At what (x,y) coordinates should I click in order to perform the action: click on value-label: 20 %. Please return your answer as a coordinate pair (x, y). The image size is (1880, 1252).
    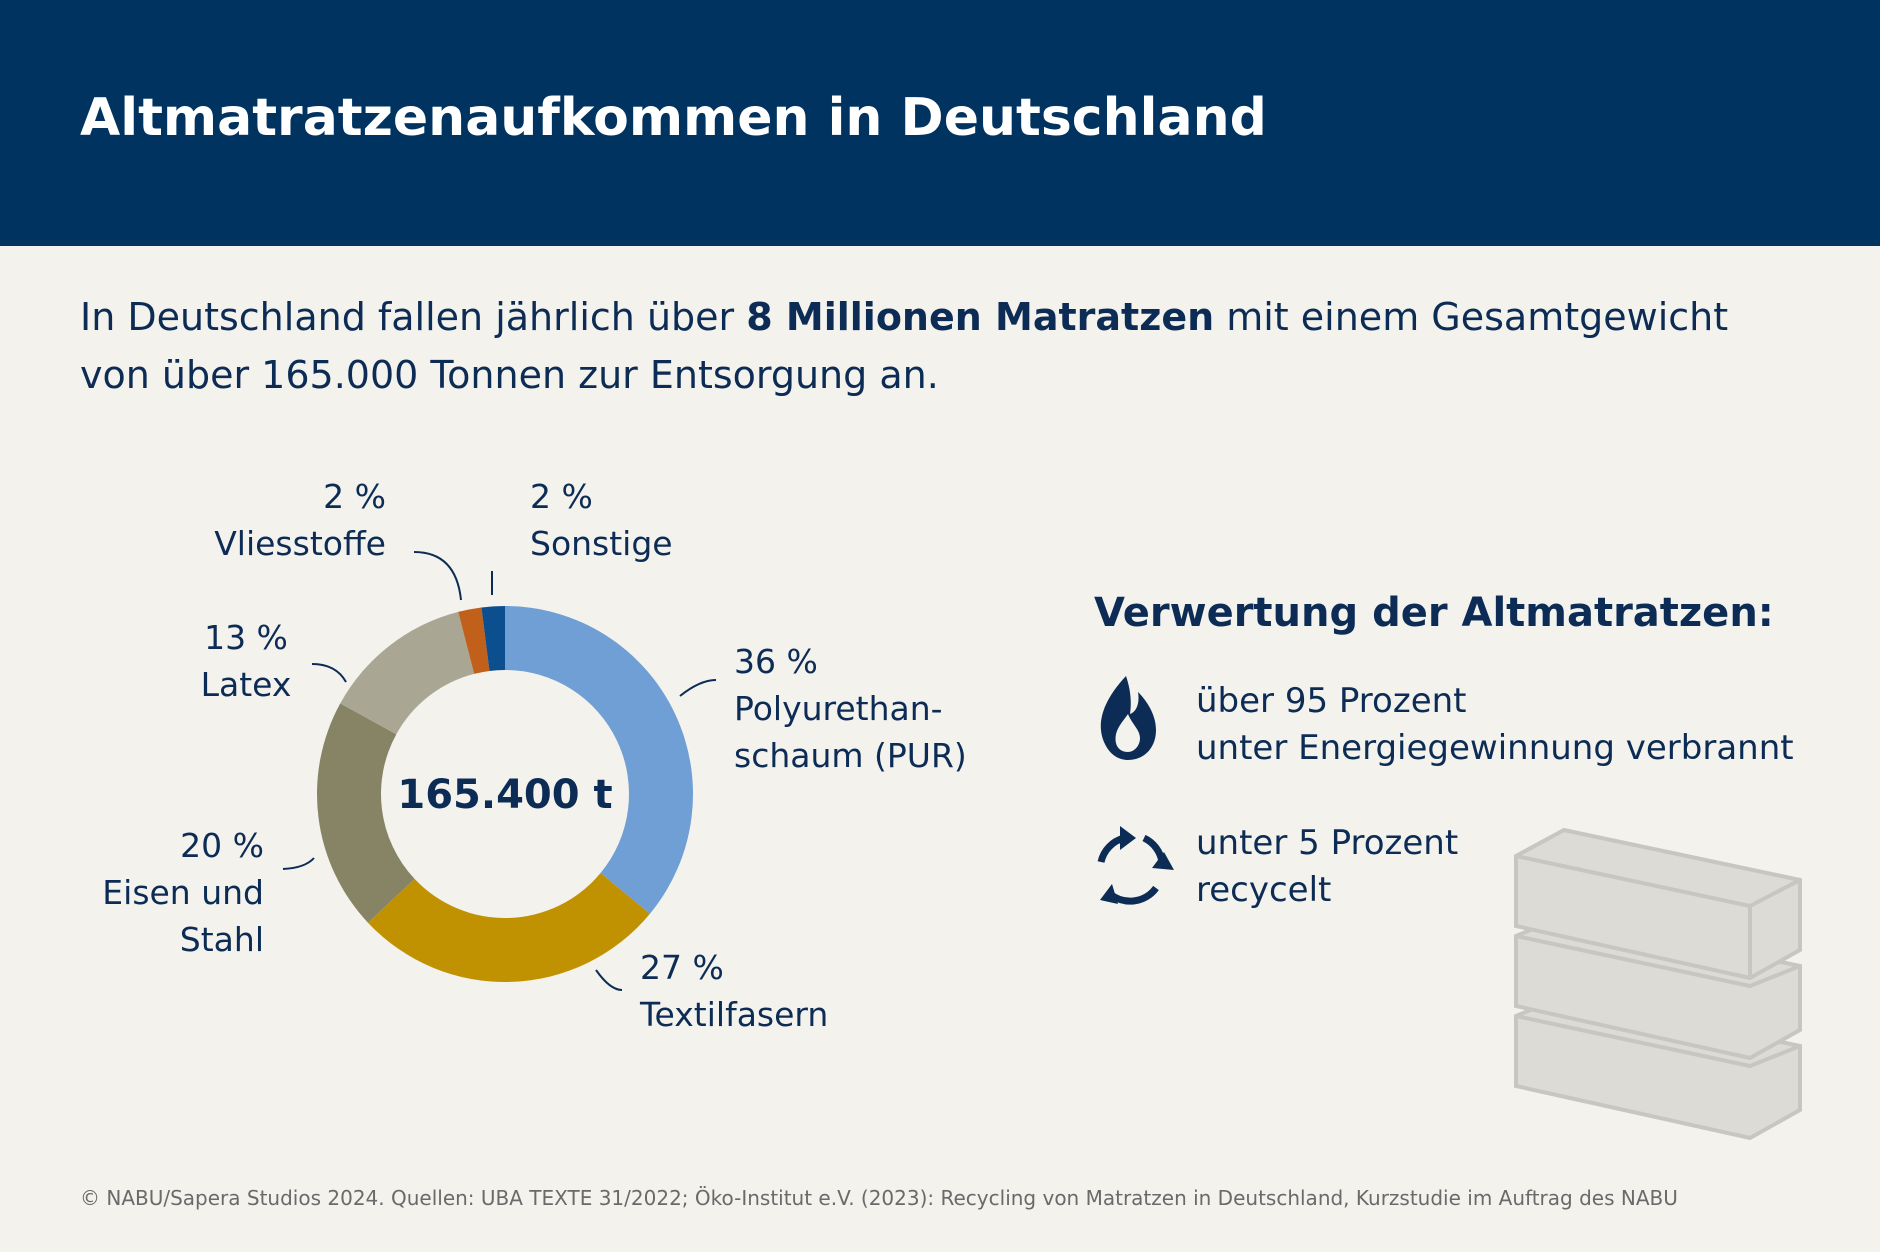
    Looking at the image, I should click on (222, 845).